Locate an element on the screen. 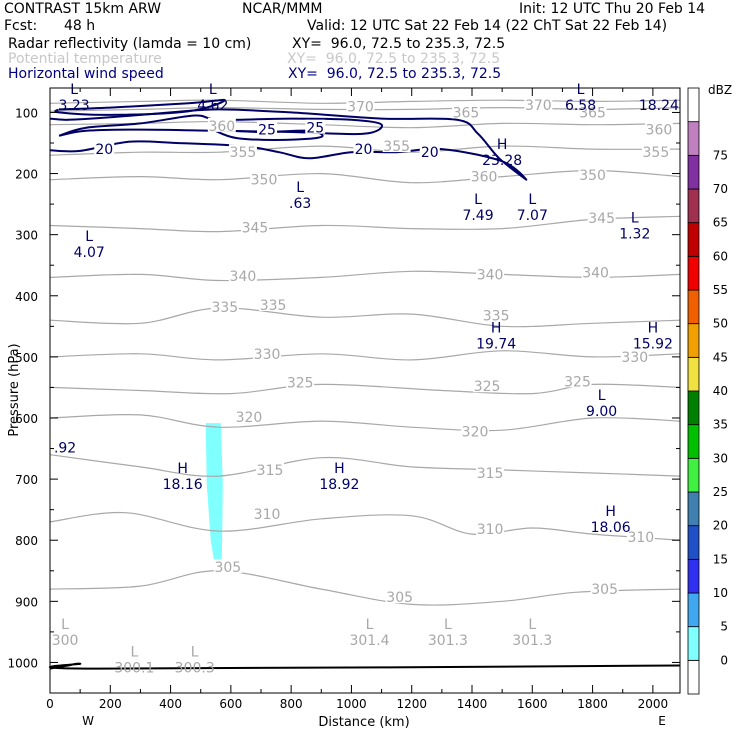  field-name-reflectivity: Radar reflectivity (lamda = 10 cm) is located at coordinates (130, 44).